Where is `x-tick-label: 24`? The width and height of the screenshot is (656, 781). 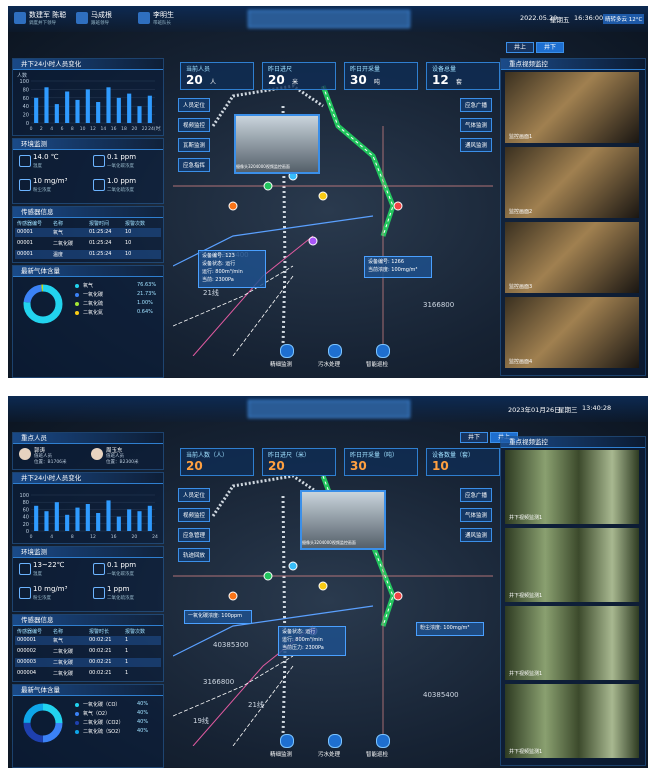
x-tick-label: 24 is located at coordinates (155, 537).